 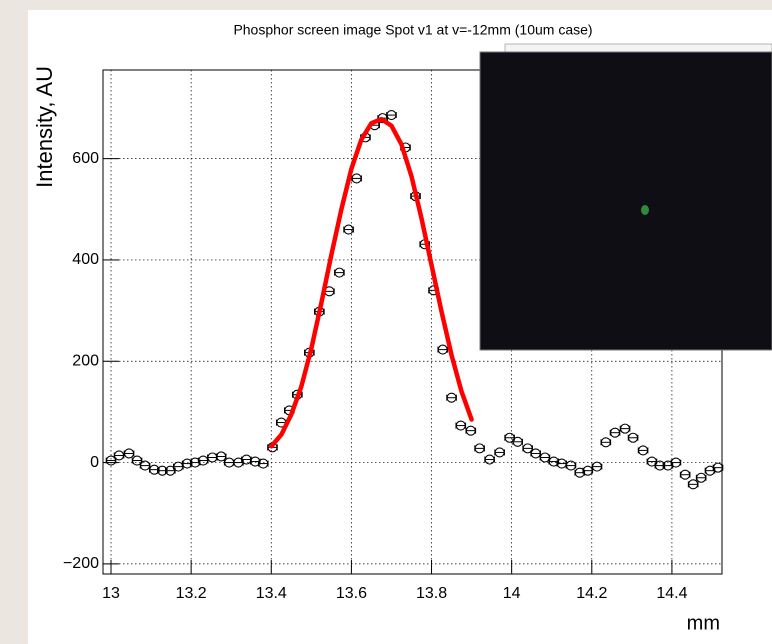 I want to click on x-tick-label: 14, so click(x=512, y=593).